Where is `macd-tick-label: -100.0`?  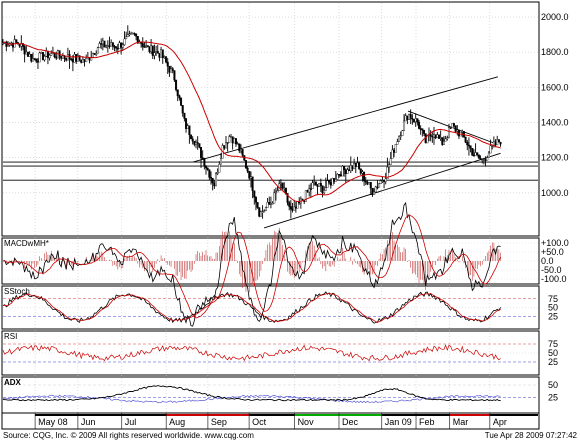 macd-tick-label: -100.0 is located at coordinates (554, 279).